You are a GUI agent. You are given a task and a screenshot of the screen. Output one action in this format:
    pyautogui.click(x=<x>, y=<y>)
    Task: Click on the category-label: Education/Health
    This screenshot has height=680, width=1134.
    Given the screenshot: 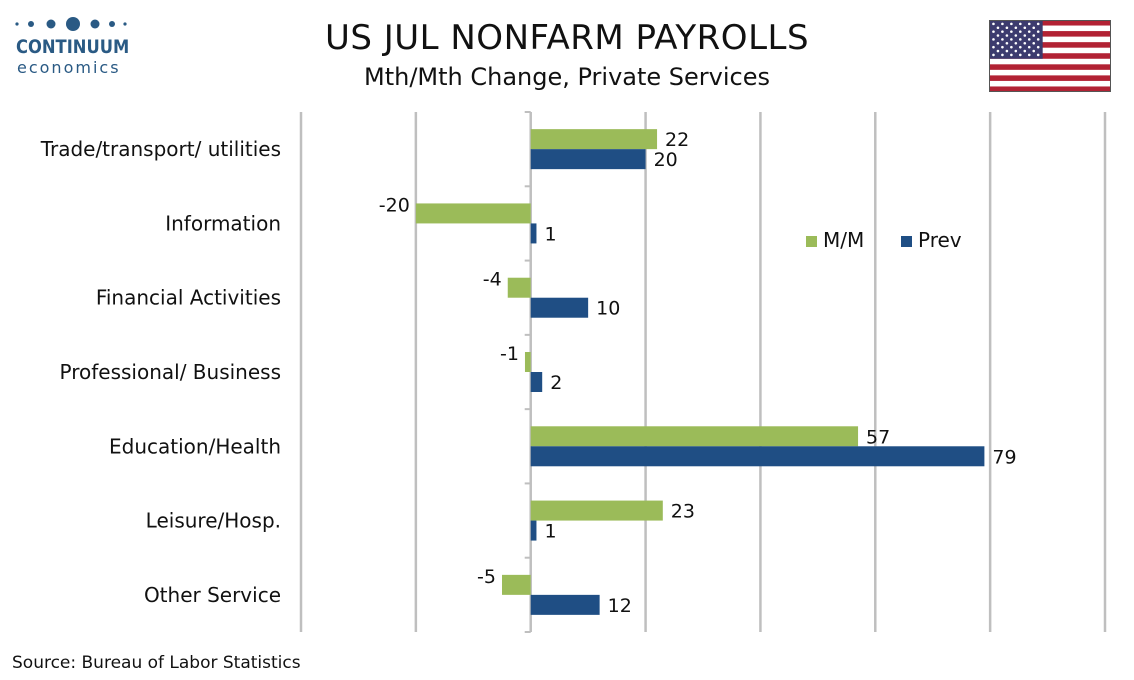 What is the action you would take?
    pyautogui.click(x=195, y=446)
    